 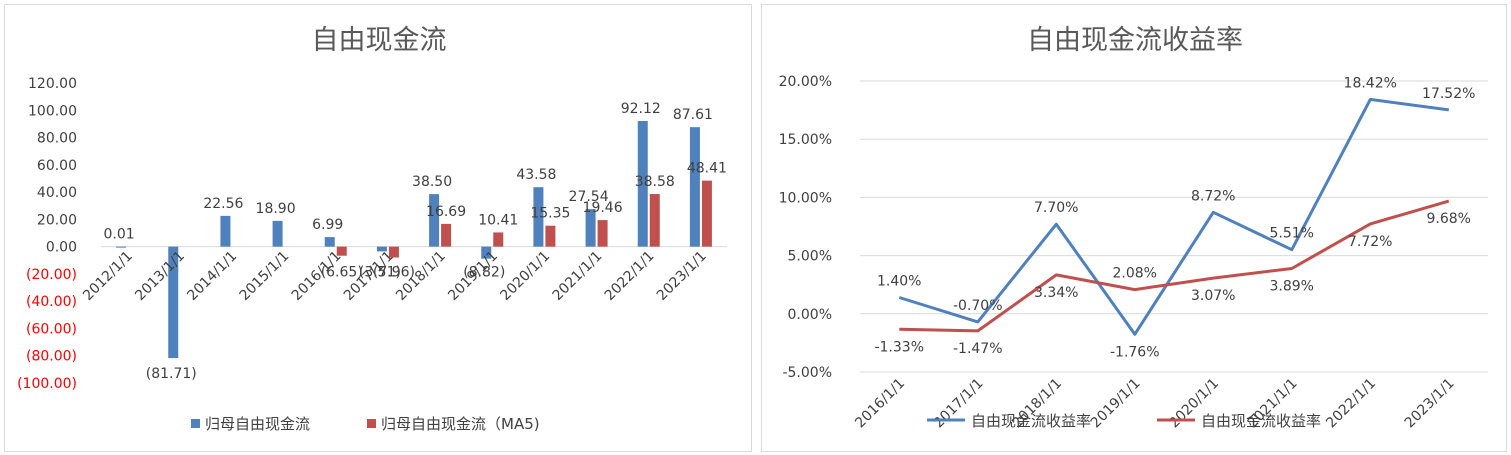 What do you see at coordinates (484, 273) in the screenshot?
I see `data-label: (8.82)` at bounding box center [484, 273].